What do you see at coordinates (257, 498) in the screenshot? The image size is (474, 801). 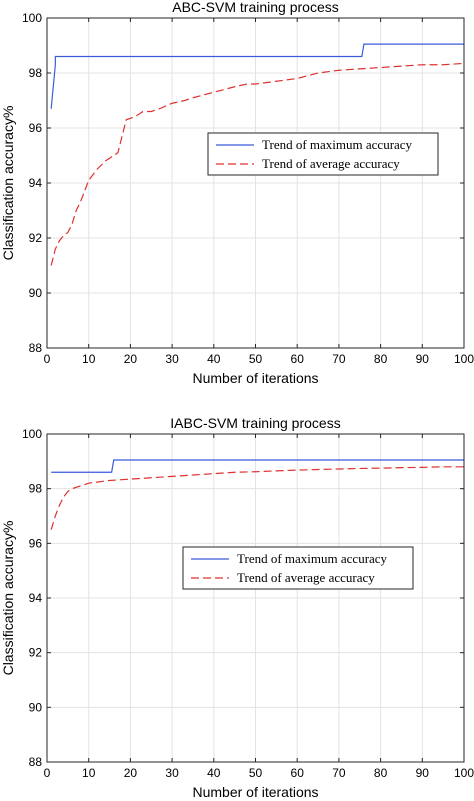 I see `series-line-average-accuracy` at bounding box center [257, 498].